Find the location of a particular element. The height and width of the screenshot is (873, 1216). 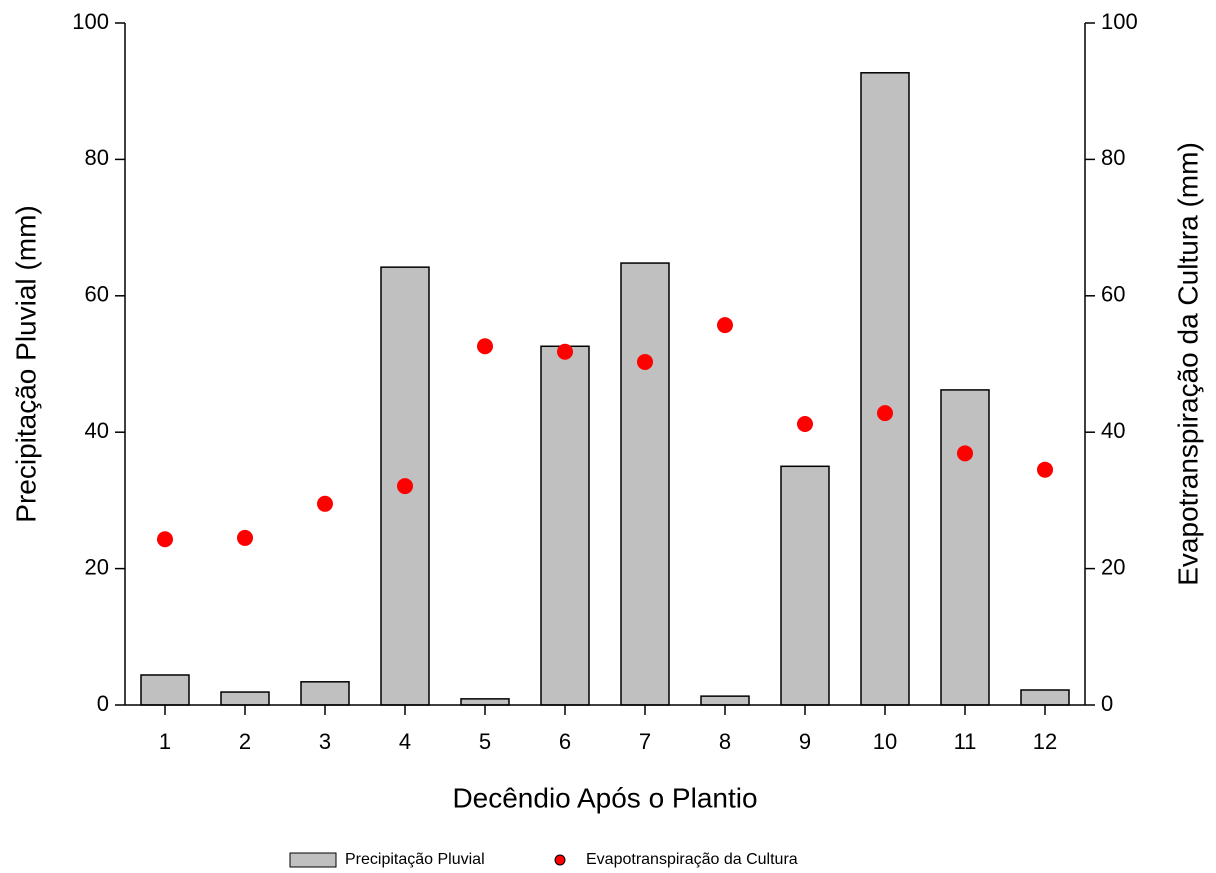

x-tick-label: 8 is located at coordinates (725, 741).